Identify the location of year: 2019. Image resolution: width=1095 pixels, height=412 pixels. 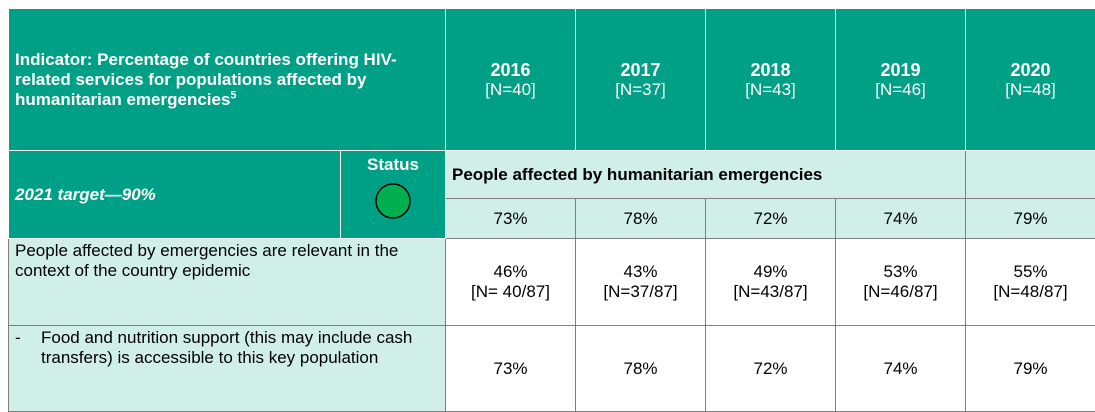
(900, 70).